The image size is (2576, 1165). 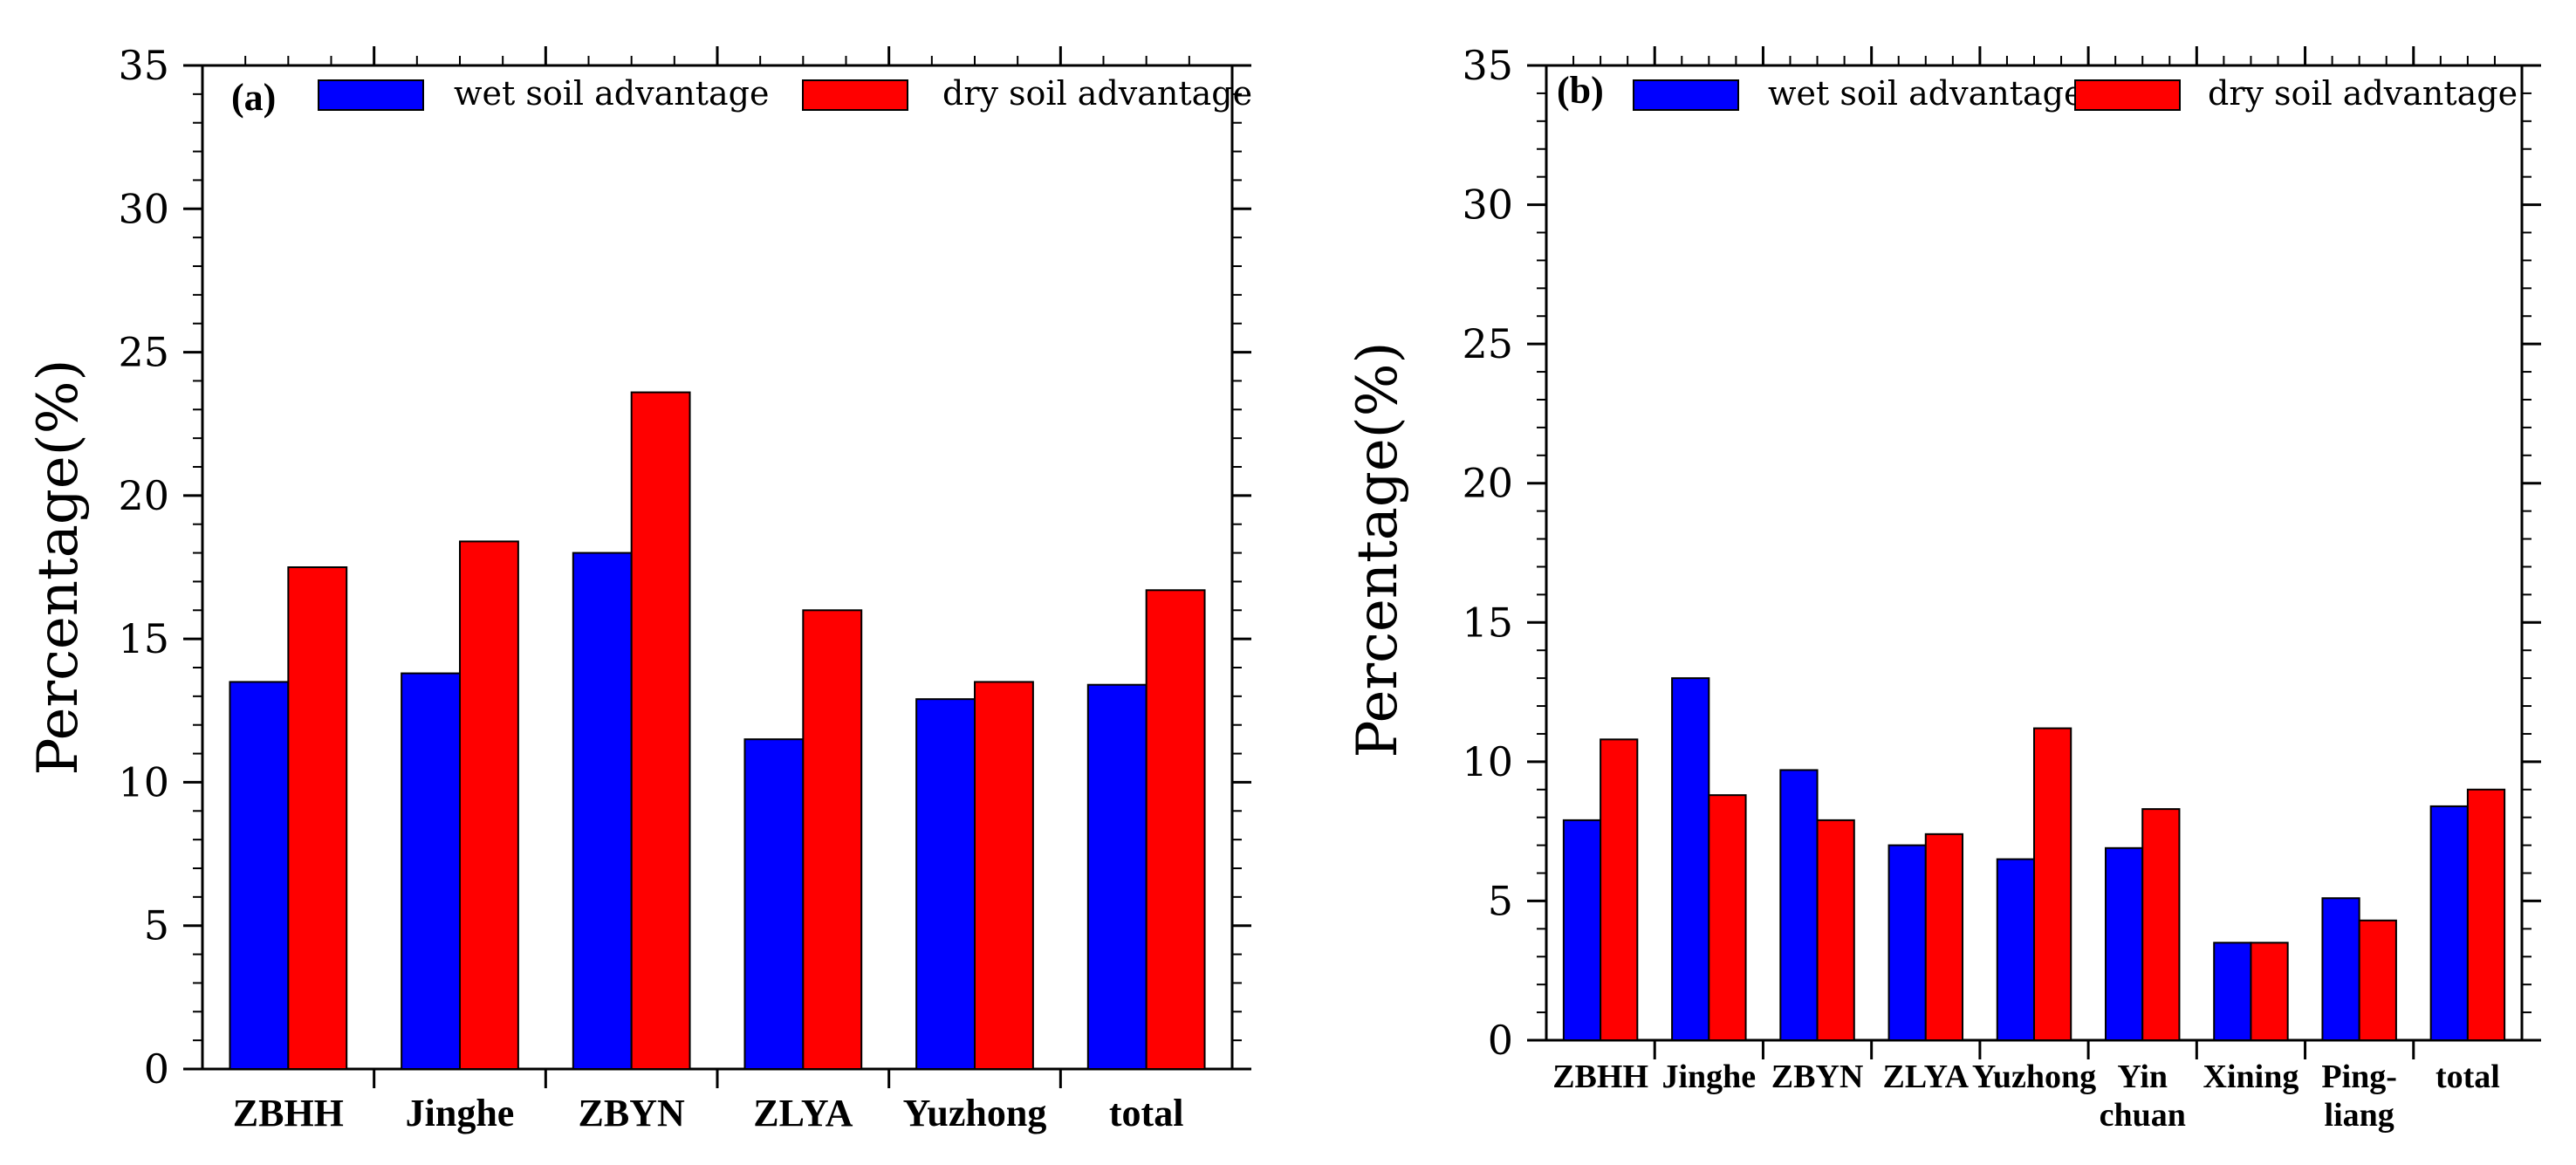 What do you see at coordinates (2251, 1077) in the screenshot?
I see `x-category-label: Xining` at bounding box center [2251, 1077].